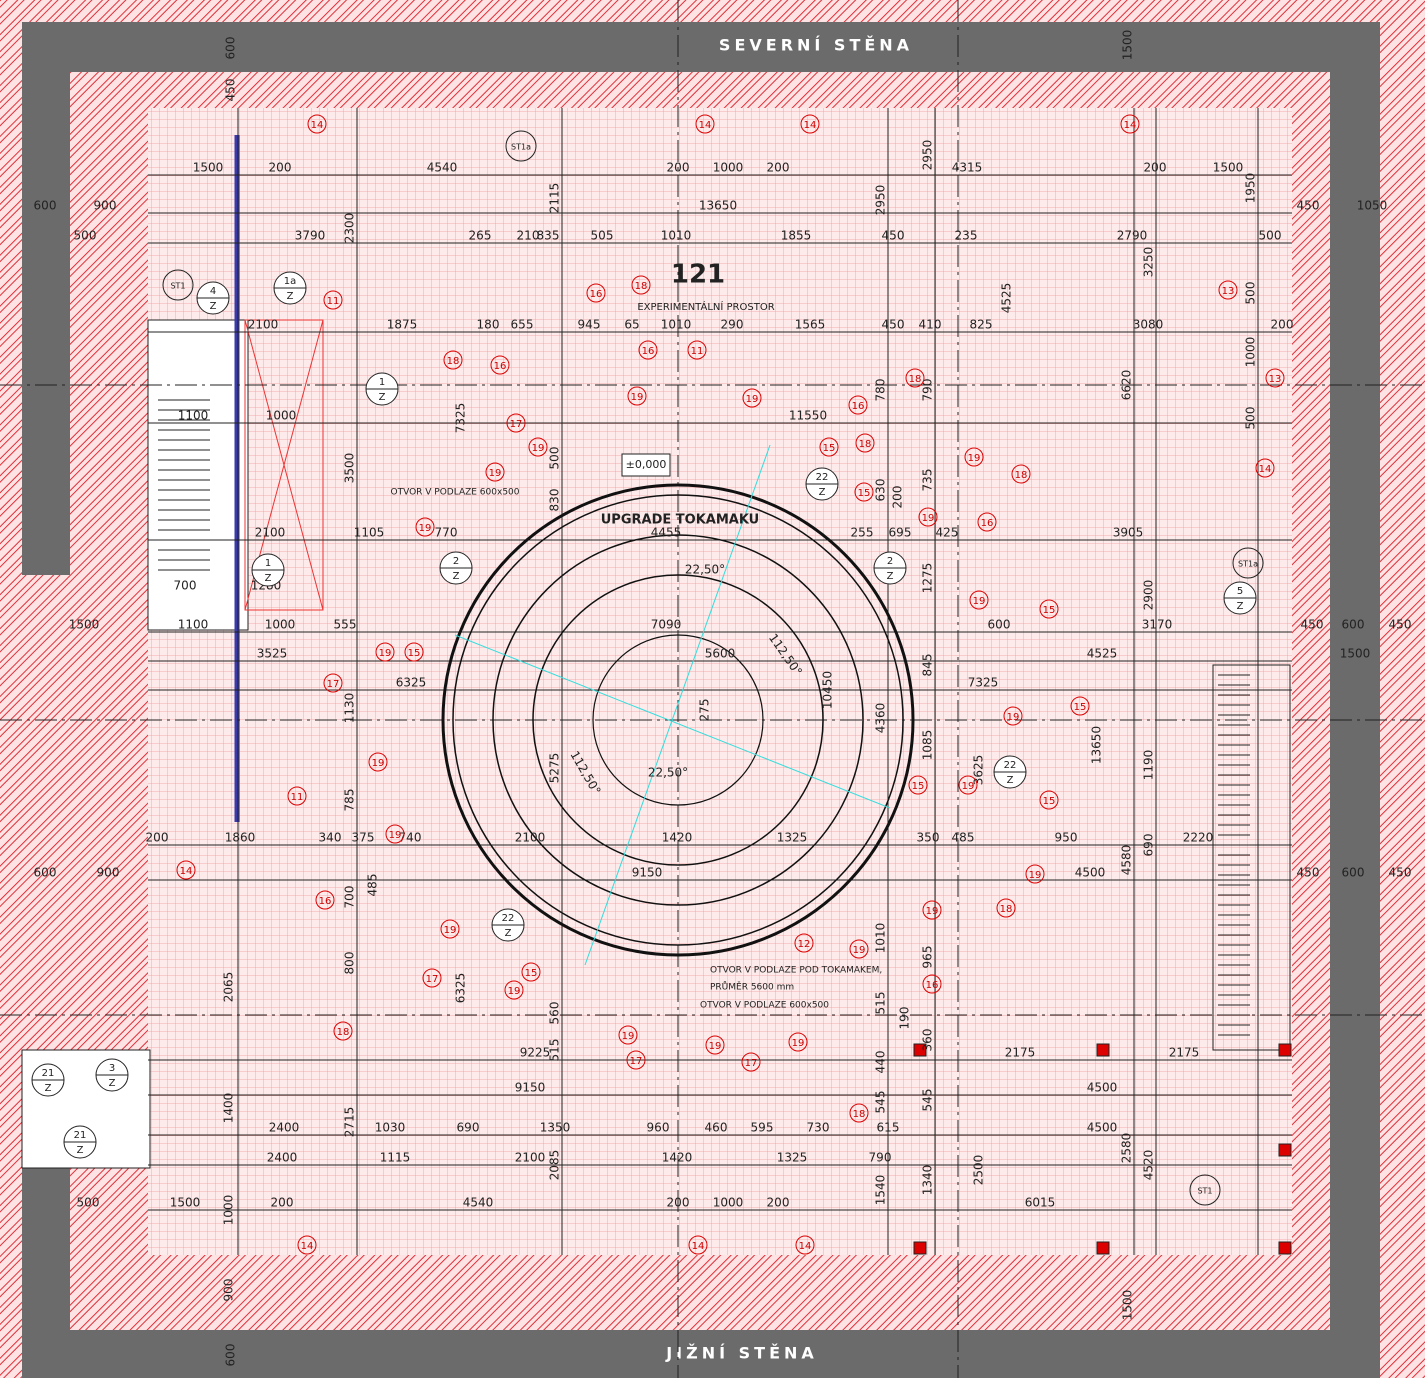 The width and height of the screenshot is (1425, 1378). Describe the element at coordinates (947, 533) in the screenshot. I see `dimension: 425` at that location.